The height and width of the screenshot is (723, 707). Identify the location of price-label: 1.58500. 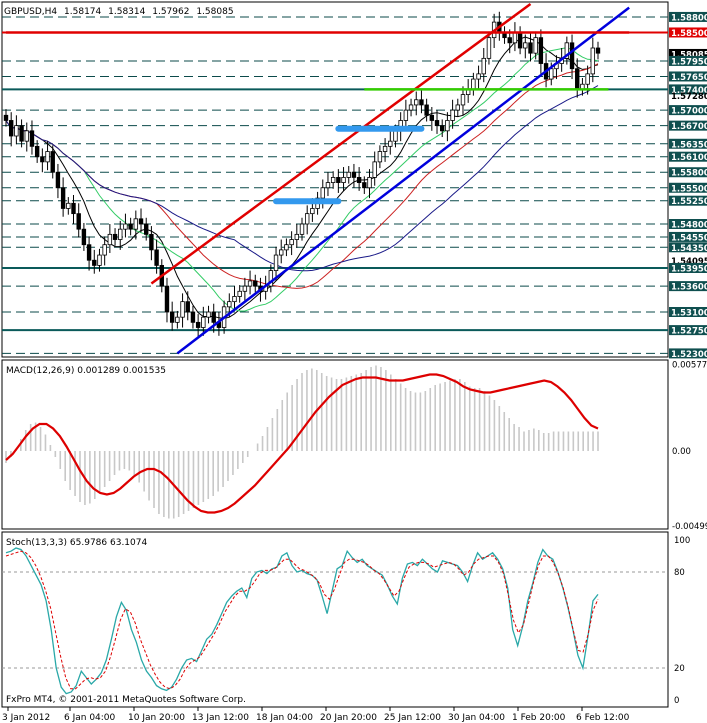
(689, 34).